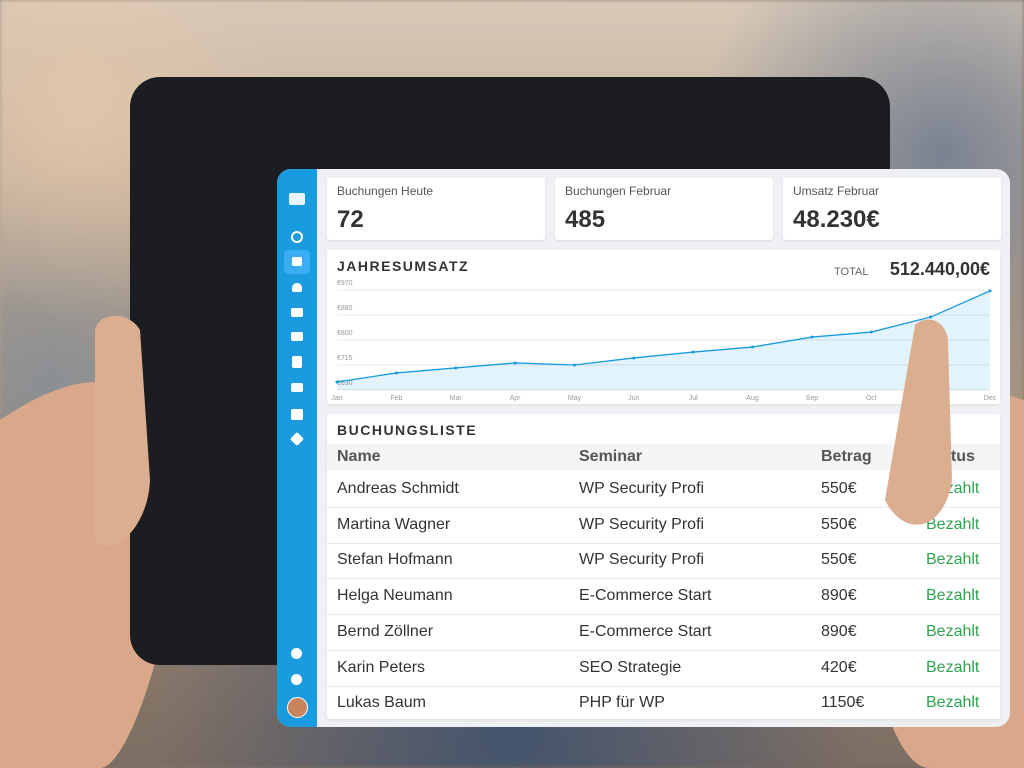  I want to click on kpi-value: 48.230€, so click(836, 219).